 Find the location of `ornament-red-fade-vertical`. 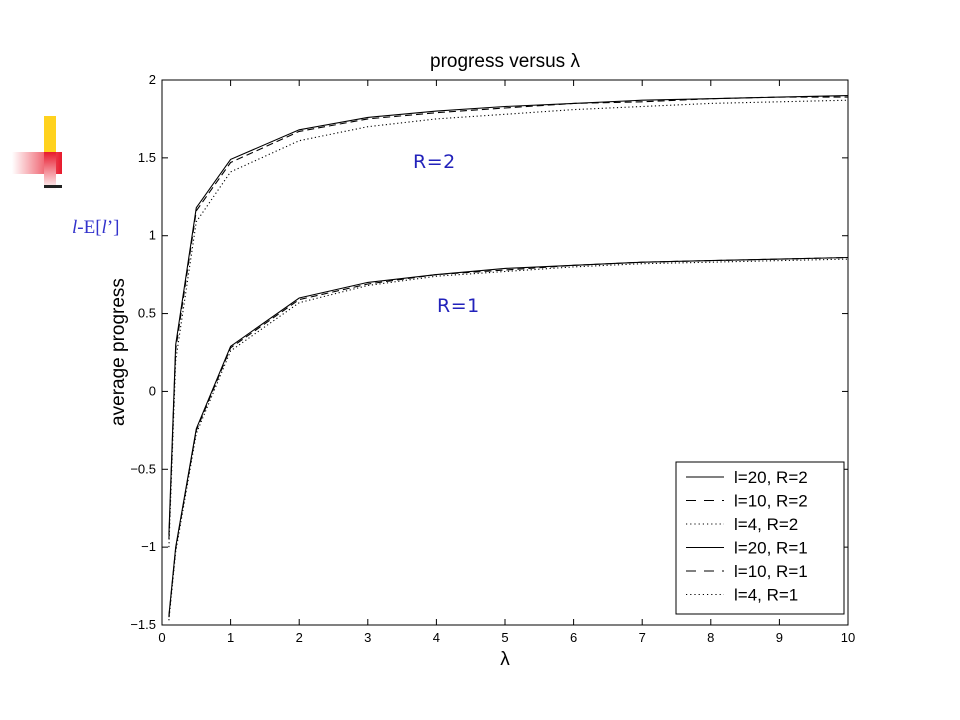

ornament-red-fade-vertical is located at coordinates (50, 171).